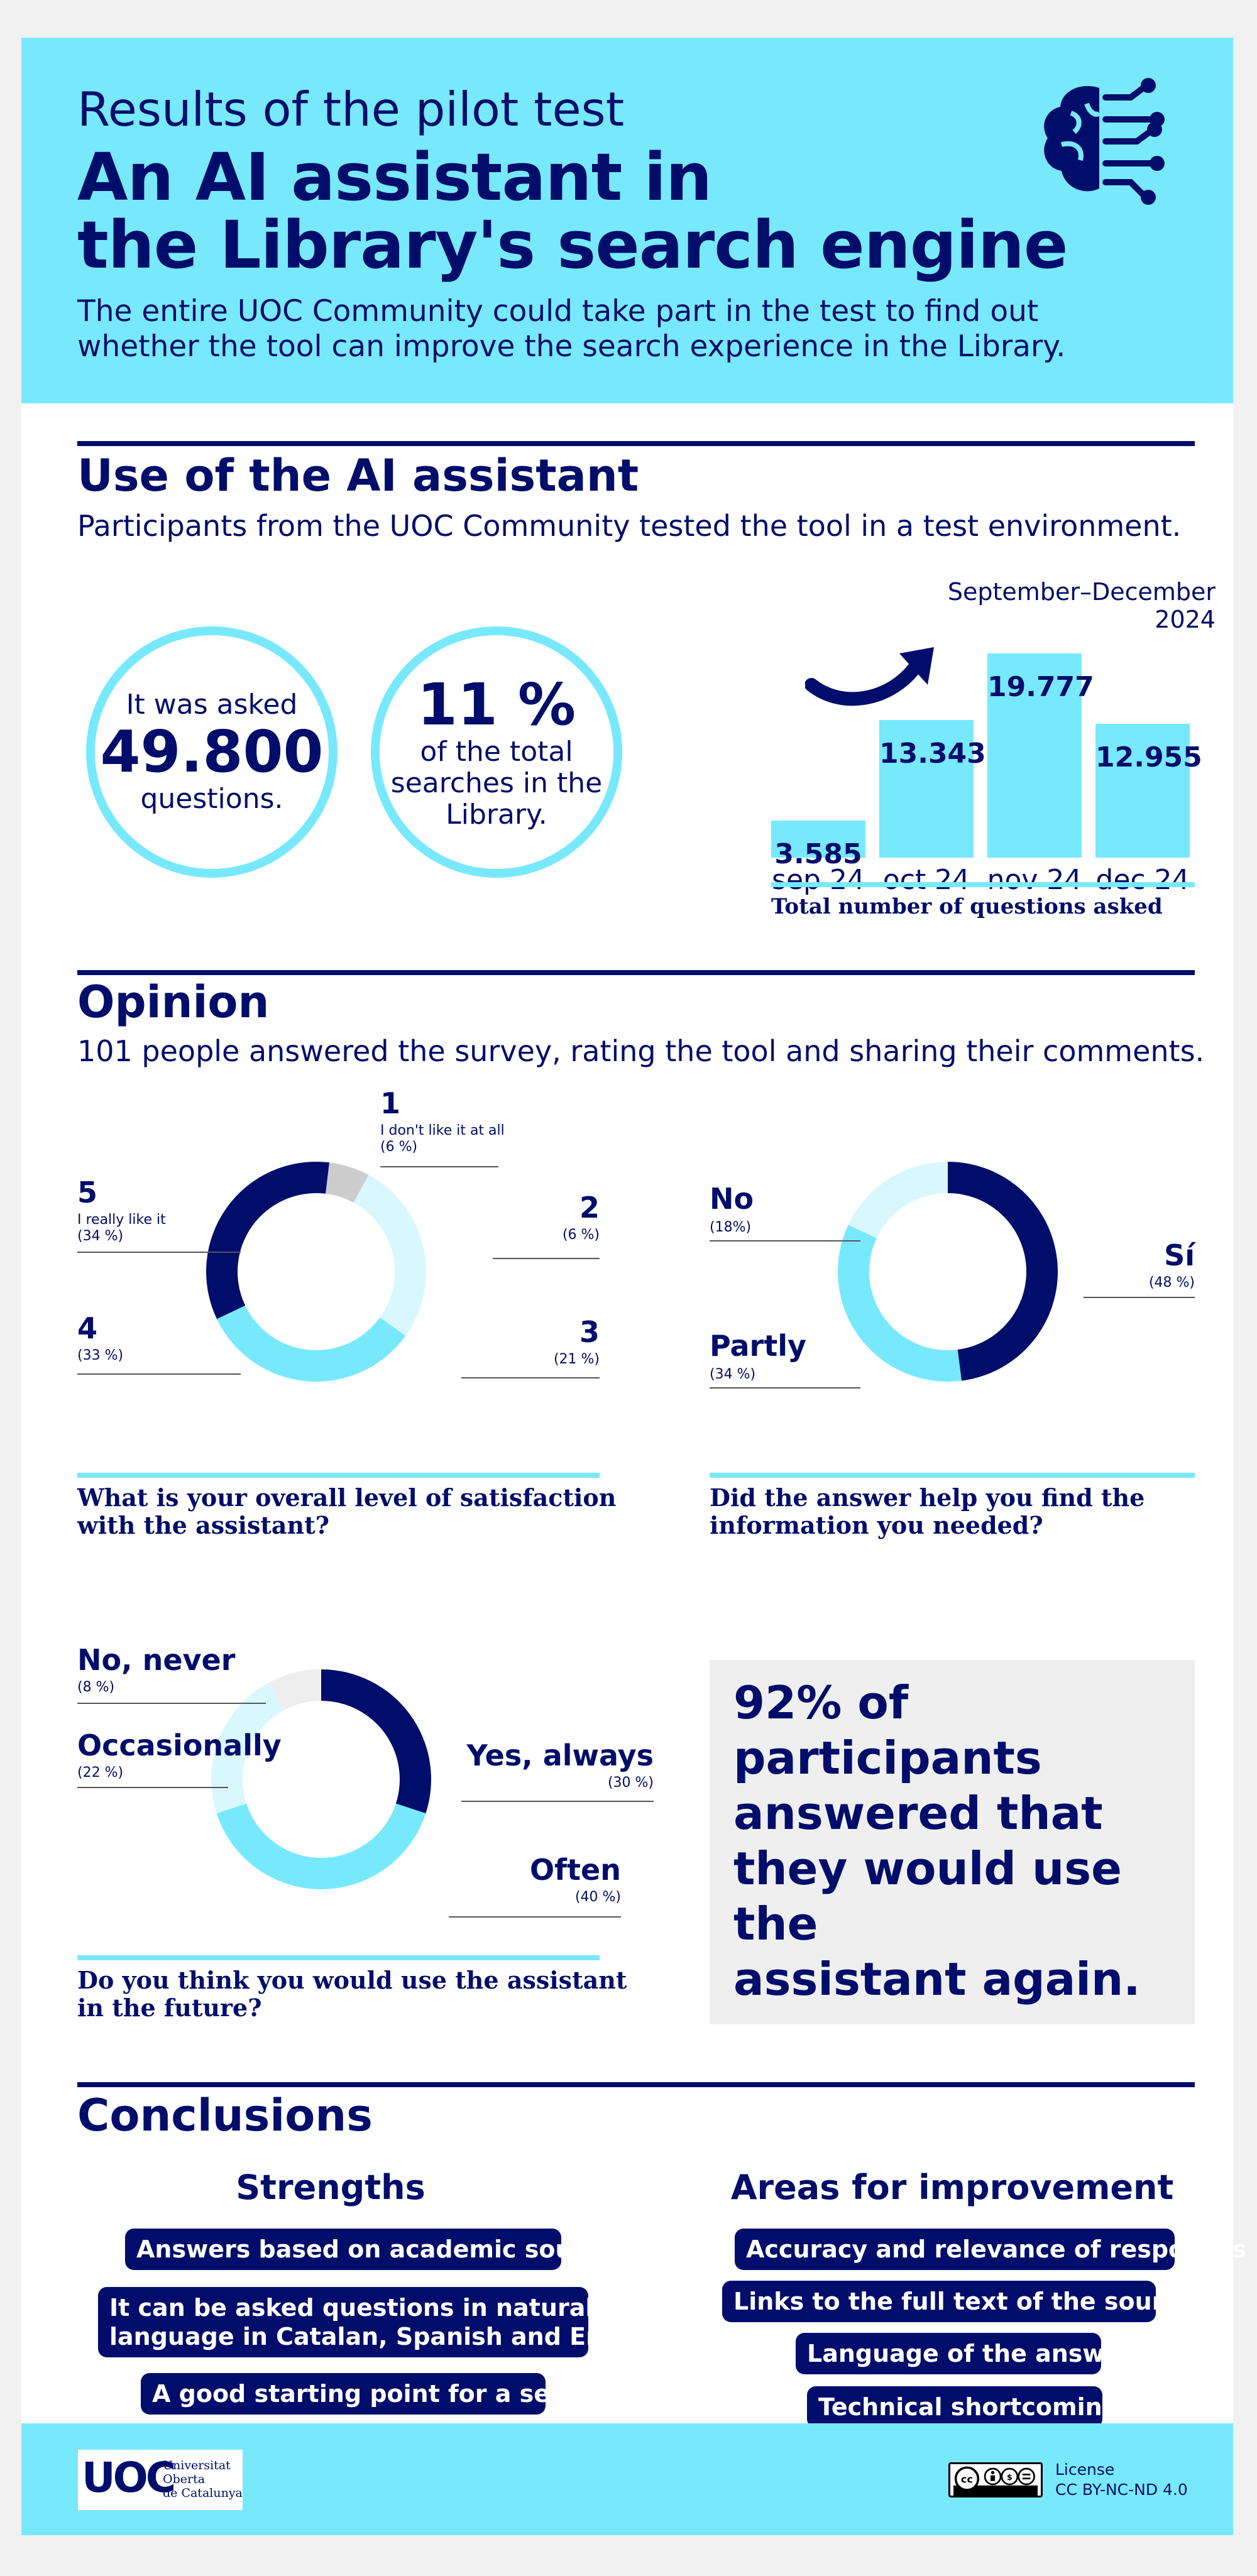 The width and height of the screenshot is (1257, 2576). Describe the element at coordinates (952, 2187) in the screenshot. I see `improvements-title: Areas for improvement` at that location.